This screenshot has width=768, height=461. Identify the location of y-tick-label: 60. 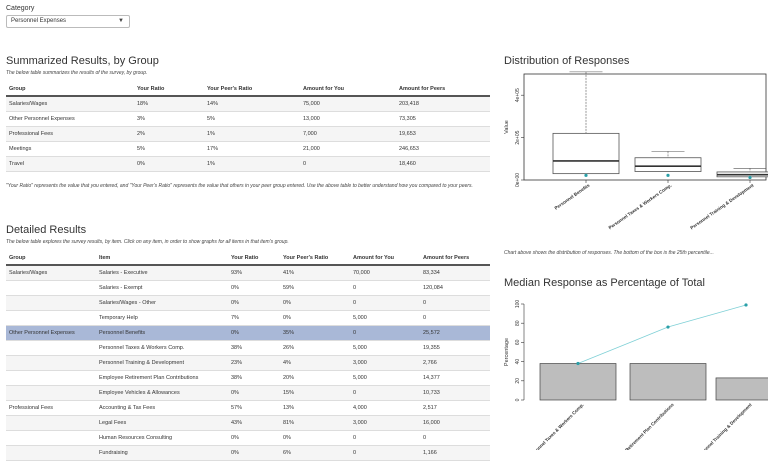
(518, 342).